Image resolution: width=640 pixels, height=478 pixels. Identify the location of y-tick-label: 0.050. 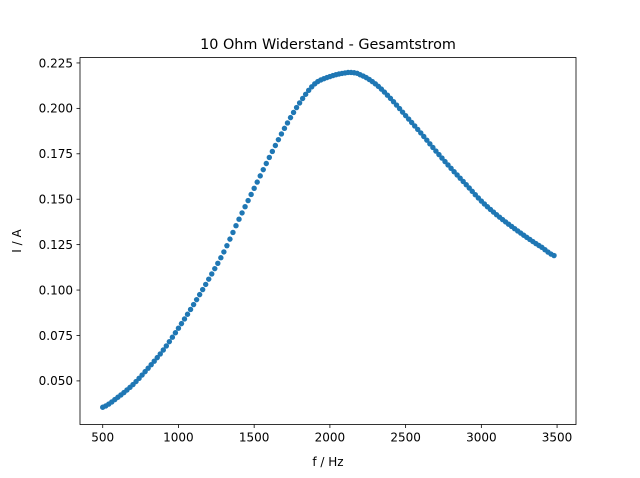
(56, 381).